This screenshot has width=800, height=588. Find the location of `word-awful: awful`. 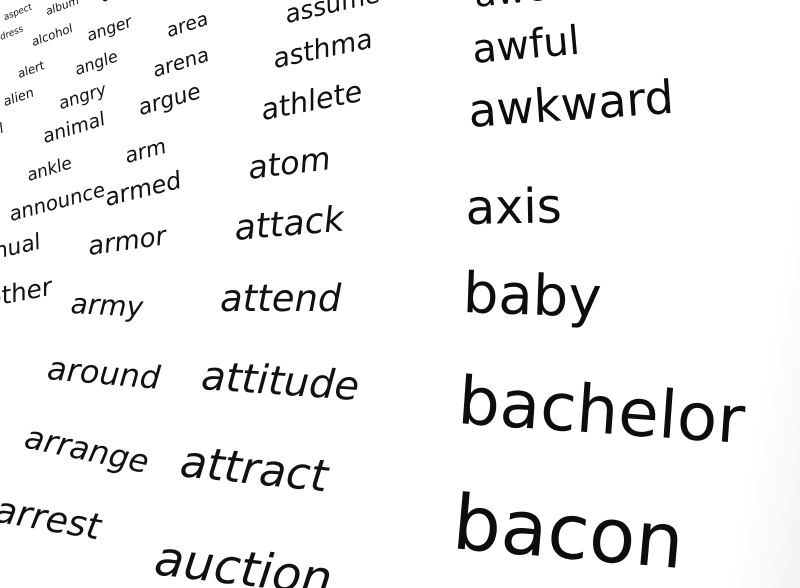

word-awful: awful is located at coordinates (526, 45).